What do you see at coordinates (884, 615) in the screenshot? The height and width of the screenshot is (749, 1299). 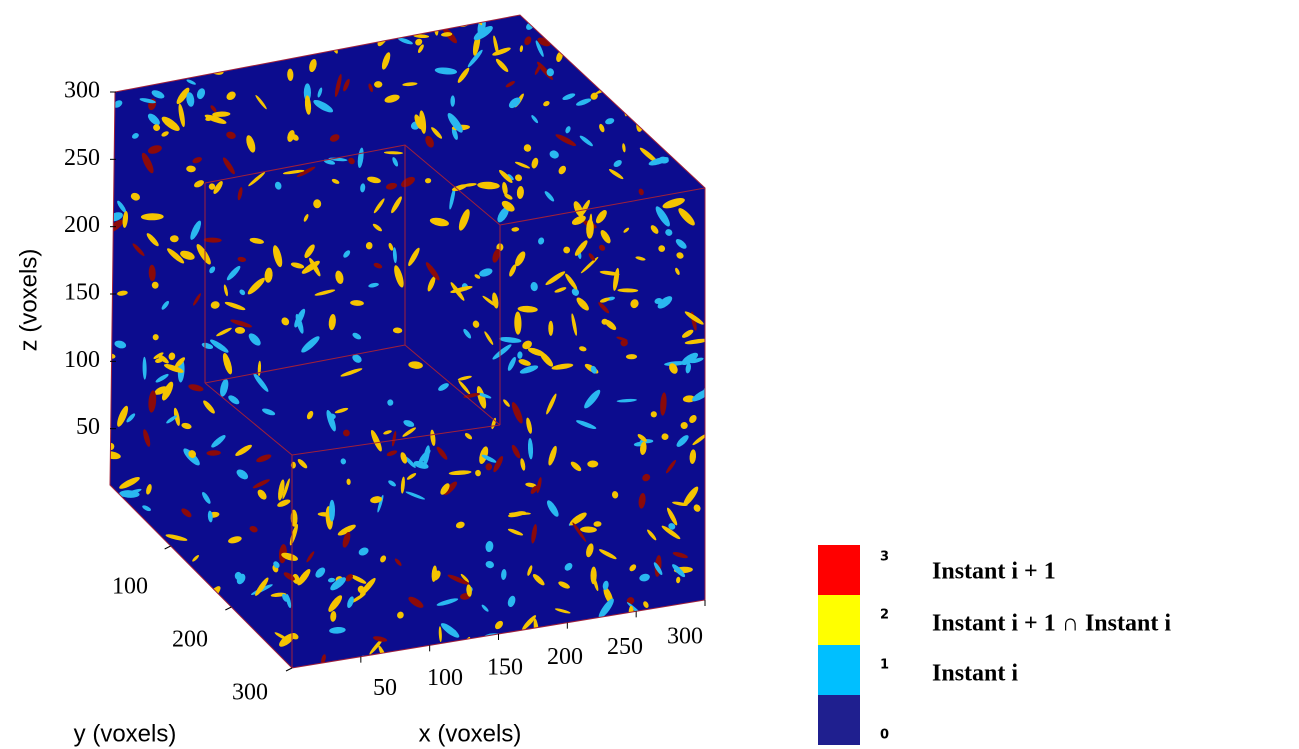 I see `colorbar-level: 2` at bounding box center [884, 615].